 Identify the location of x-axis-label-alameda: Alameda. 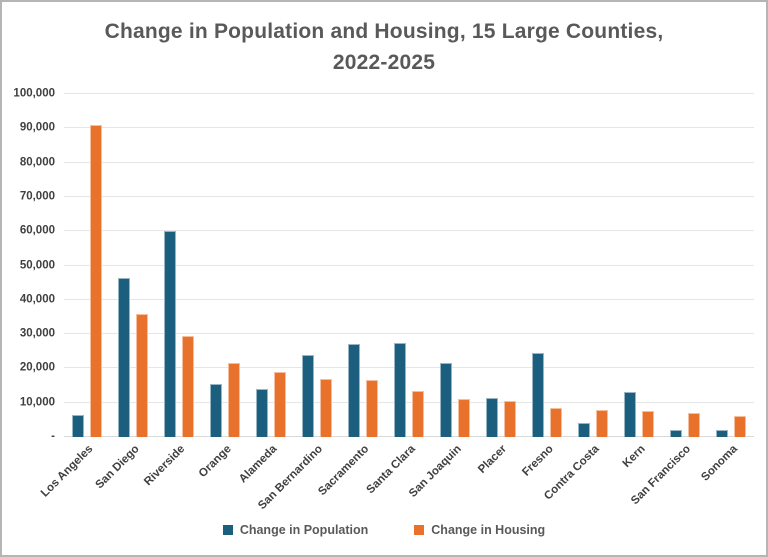
(258, 464).